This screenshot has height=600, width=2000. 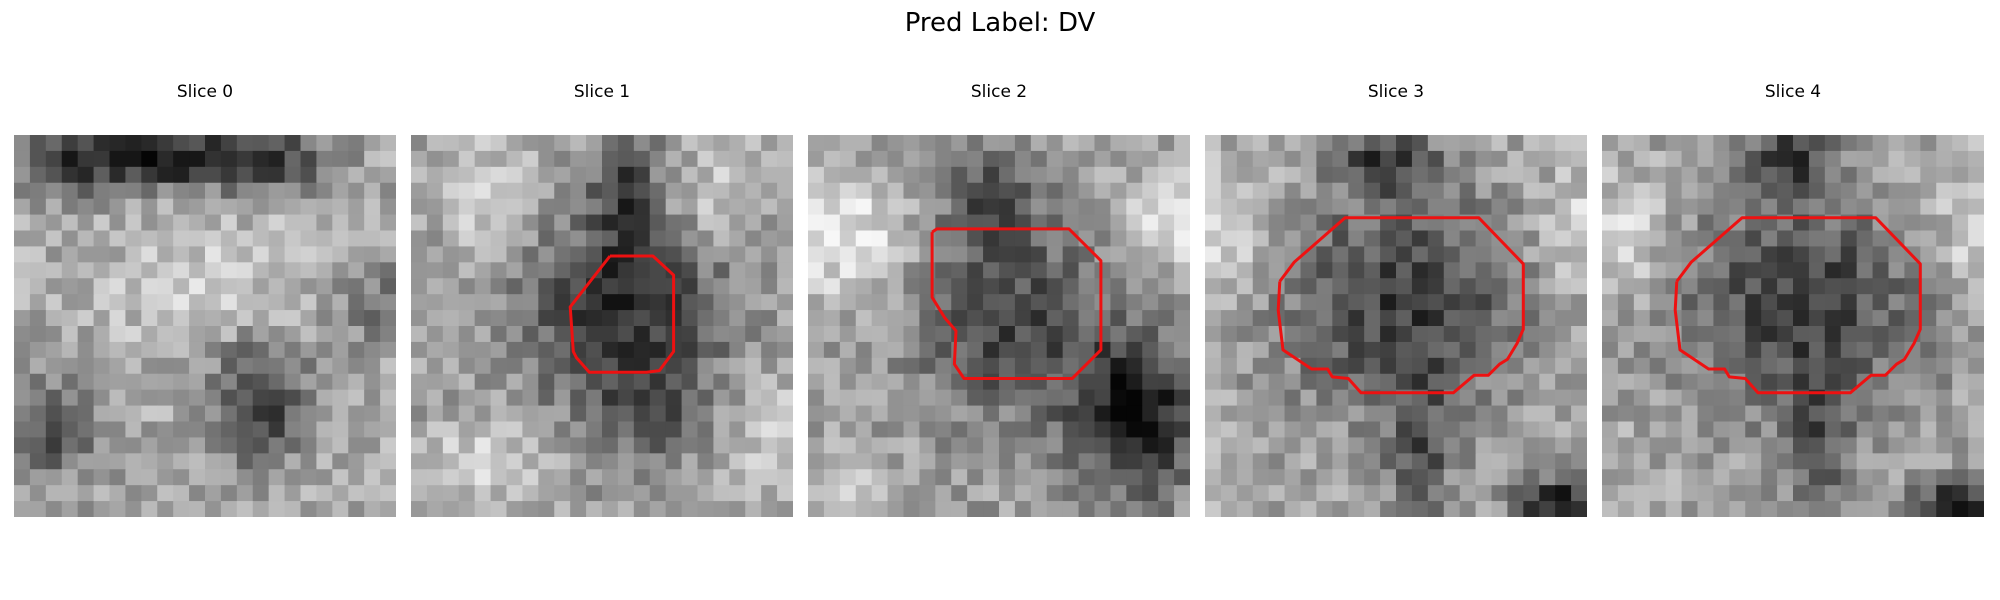 What do you see at coordinates (1396, 92) in the screenshot?
I see `slice-title: Slice 3` at bounding box center [1396, 92].